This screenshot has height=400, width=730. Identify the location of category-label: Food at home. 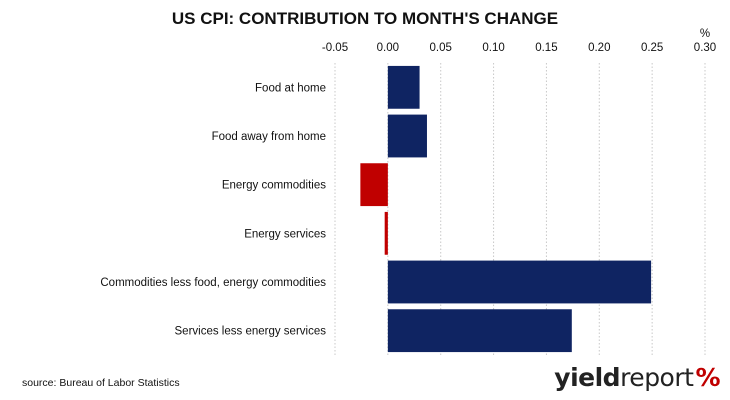
(290, 88).